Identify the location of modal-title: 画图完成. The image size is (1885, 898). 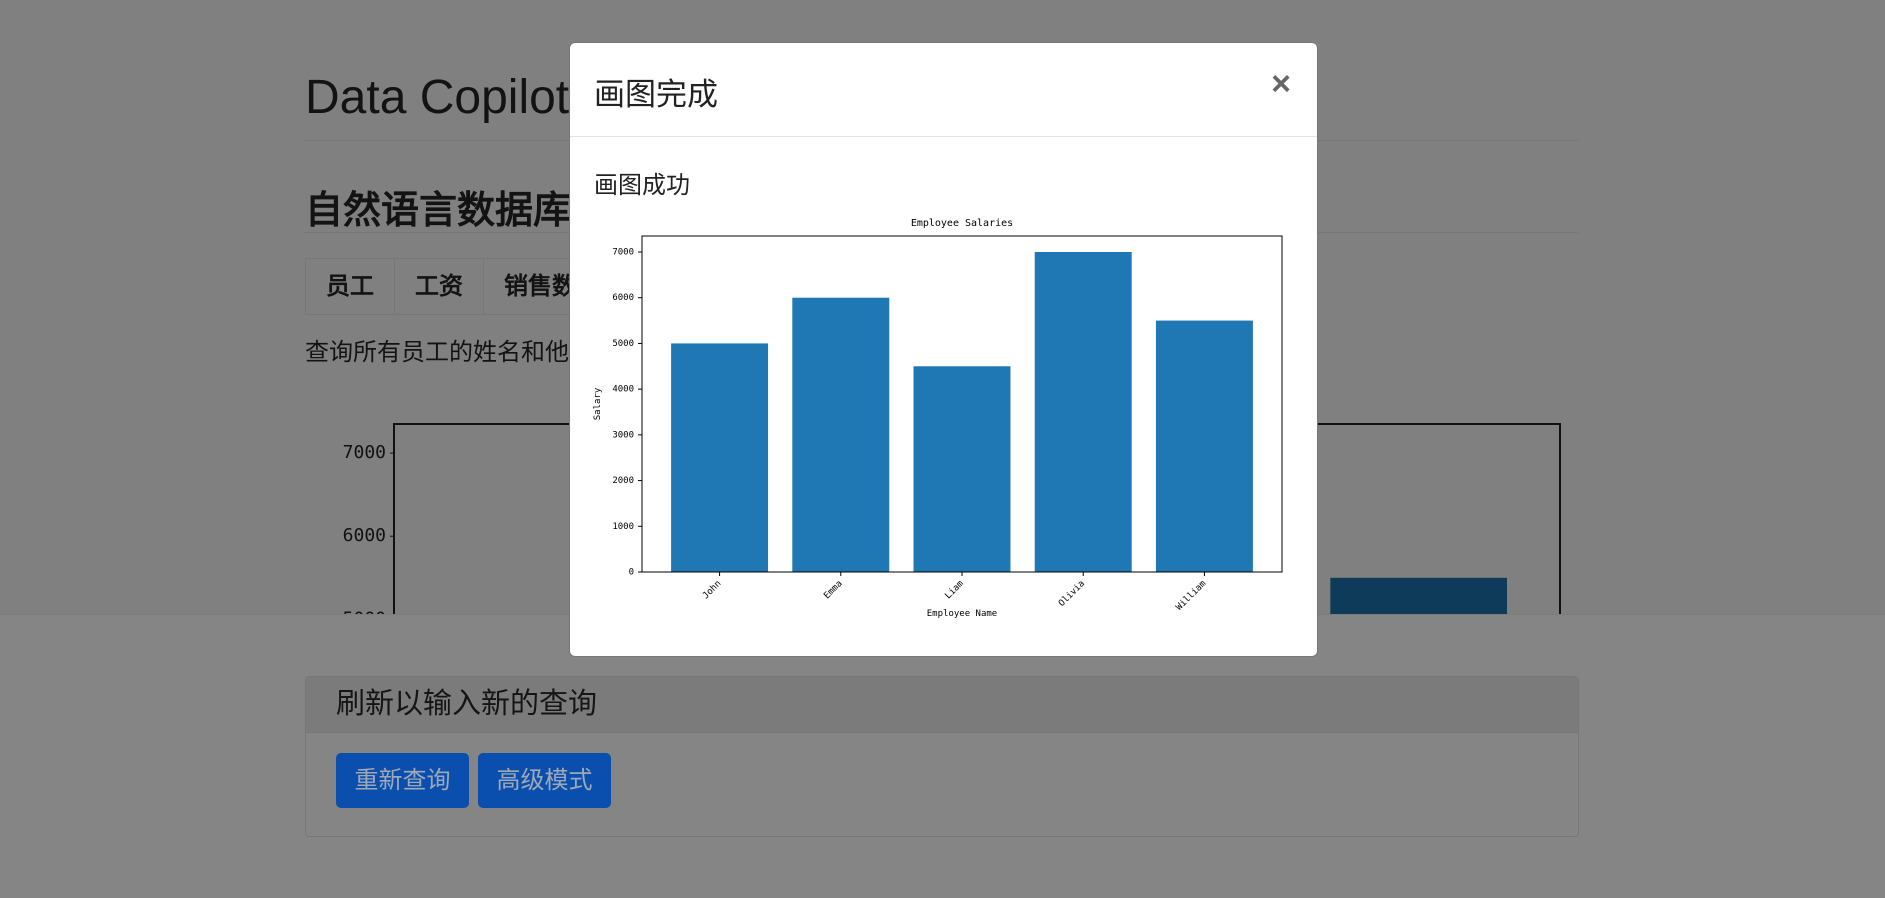
(656, 94).